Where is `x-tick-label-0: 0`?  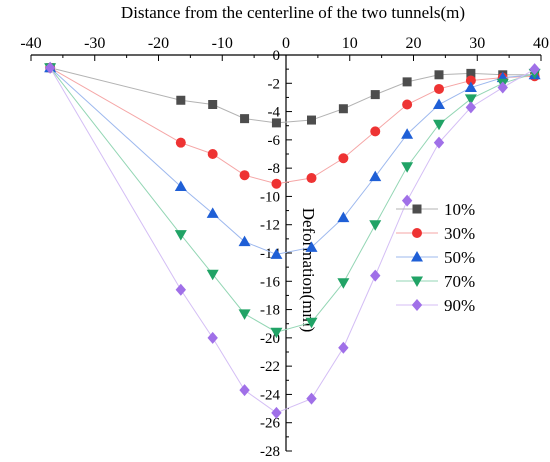 x-tick-label-0: 0 is located at coordinates (286, 43).